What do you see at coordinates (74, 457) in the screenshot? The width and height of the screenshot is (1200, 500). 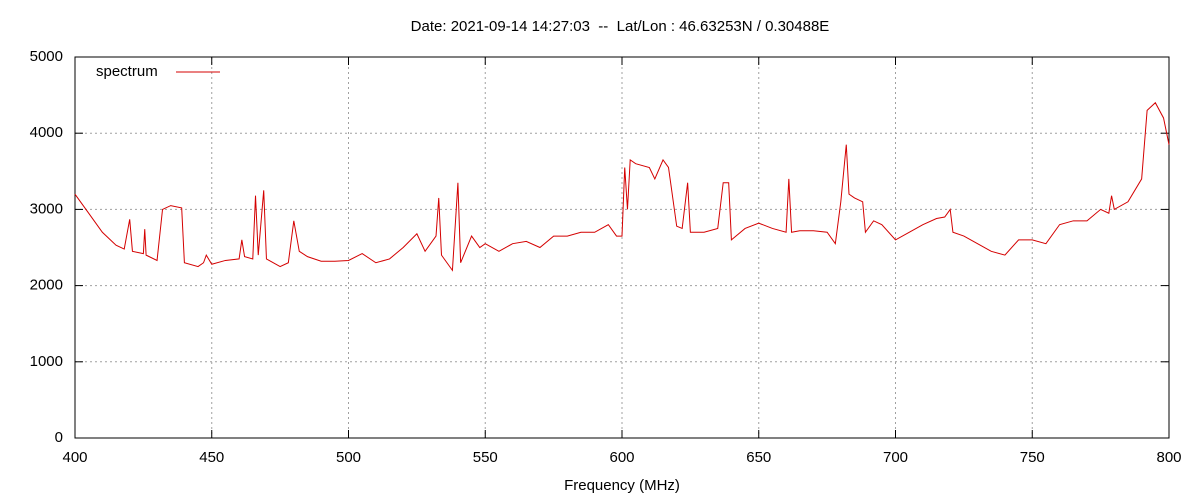 I see `x-tick-label: 400` at bounding box center [74, 457].